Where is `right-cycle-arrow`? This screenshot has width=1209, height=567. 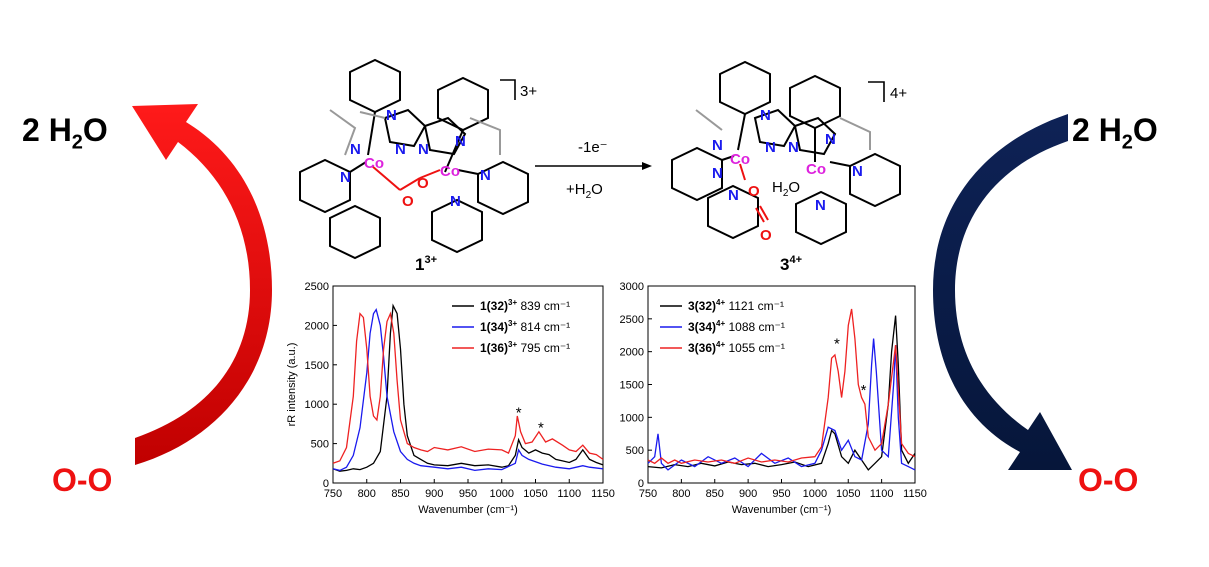 right-cycle-arrow is located at coordinates (1002, 292).